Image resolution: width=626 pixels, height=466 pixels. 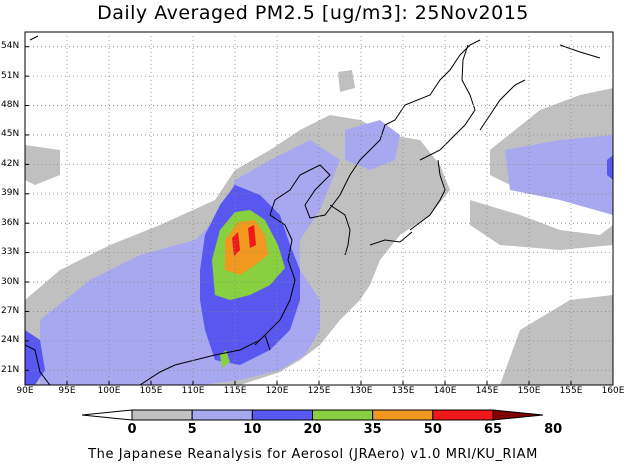 What do you see at coordinates (346, 81) in the screenshot?
I see `field-gray-north` at bounding box center [346, 81].